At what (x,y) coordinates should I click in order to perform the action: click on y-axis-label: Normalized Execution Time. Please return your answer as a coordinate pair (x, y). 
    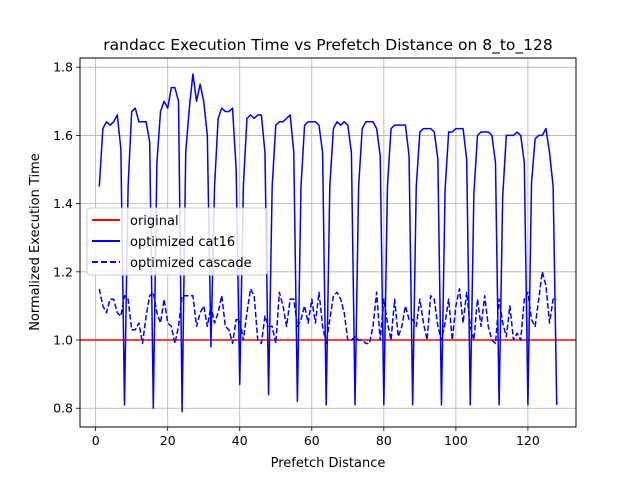
    Looking at the image, I should click on (35, 242).